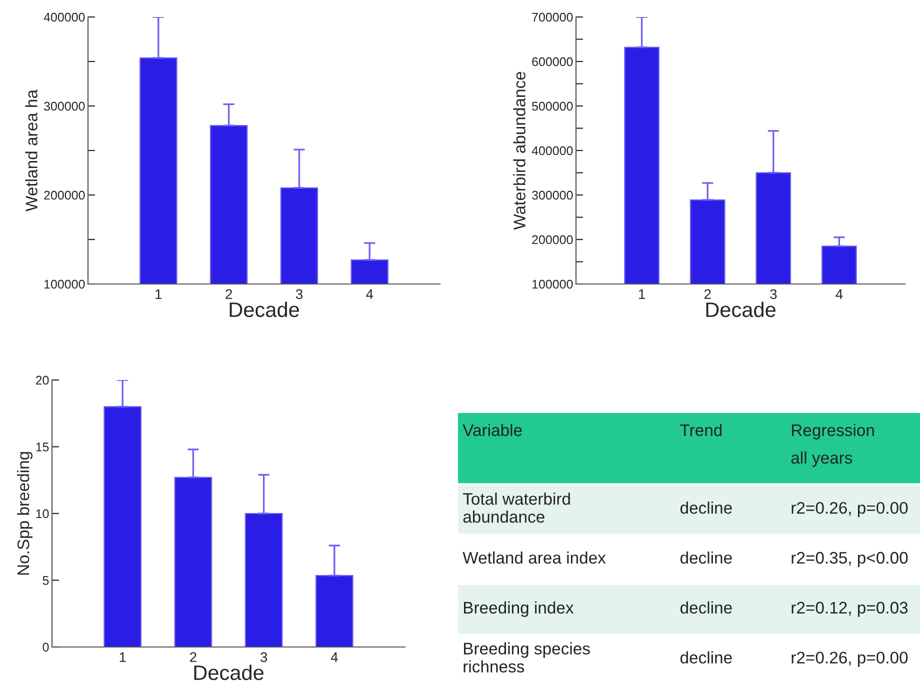 The image size is (920, 685). I want to click on text: Breeding index, so click(519, 609).